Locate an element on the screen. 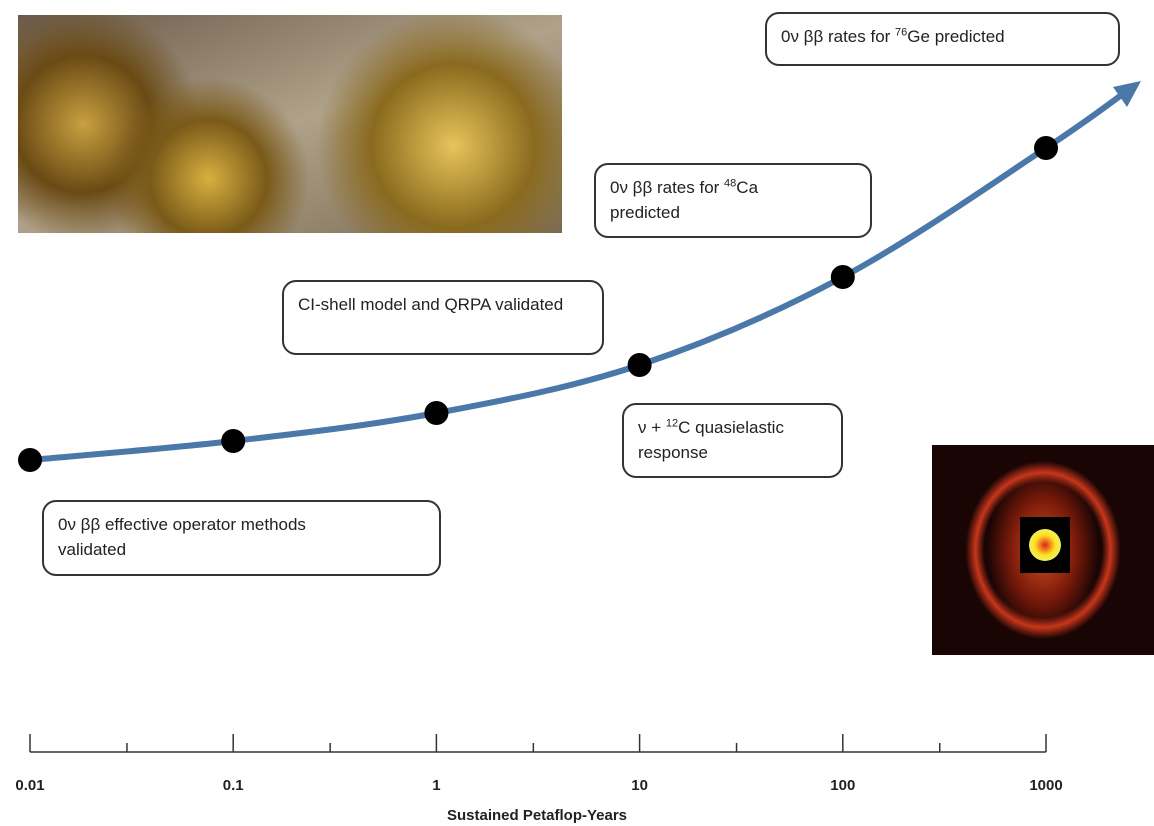  annotation-box: 0ν ββ rates for 48Ca predicted is located at coordinates (733, 200).